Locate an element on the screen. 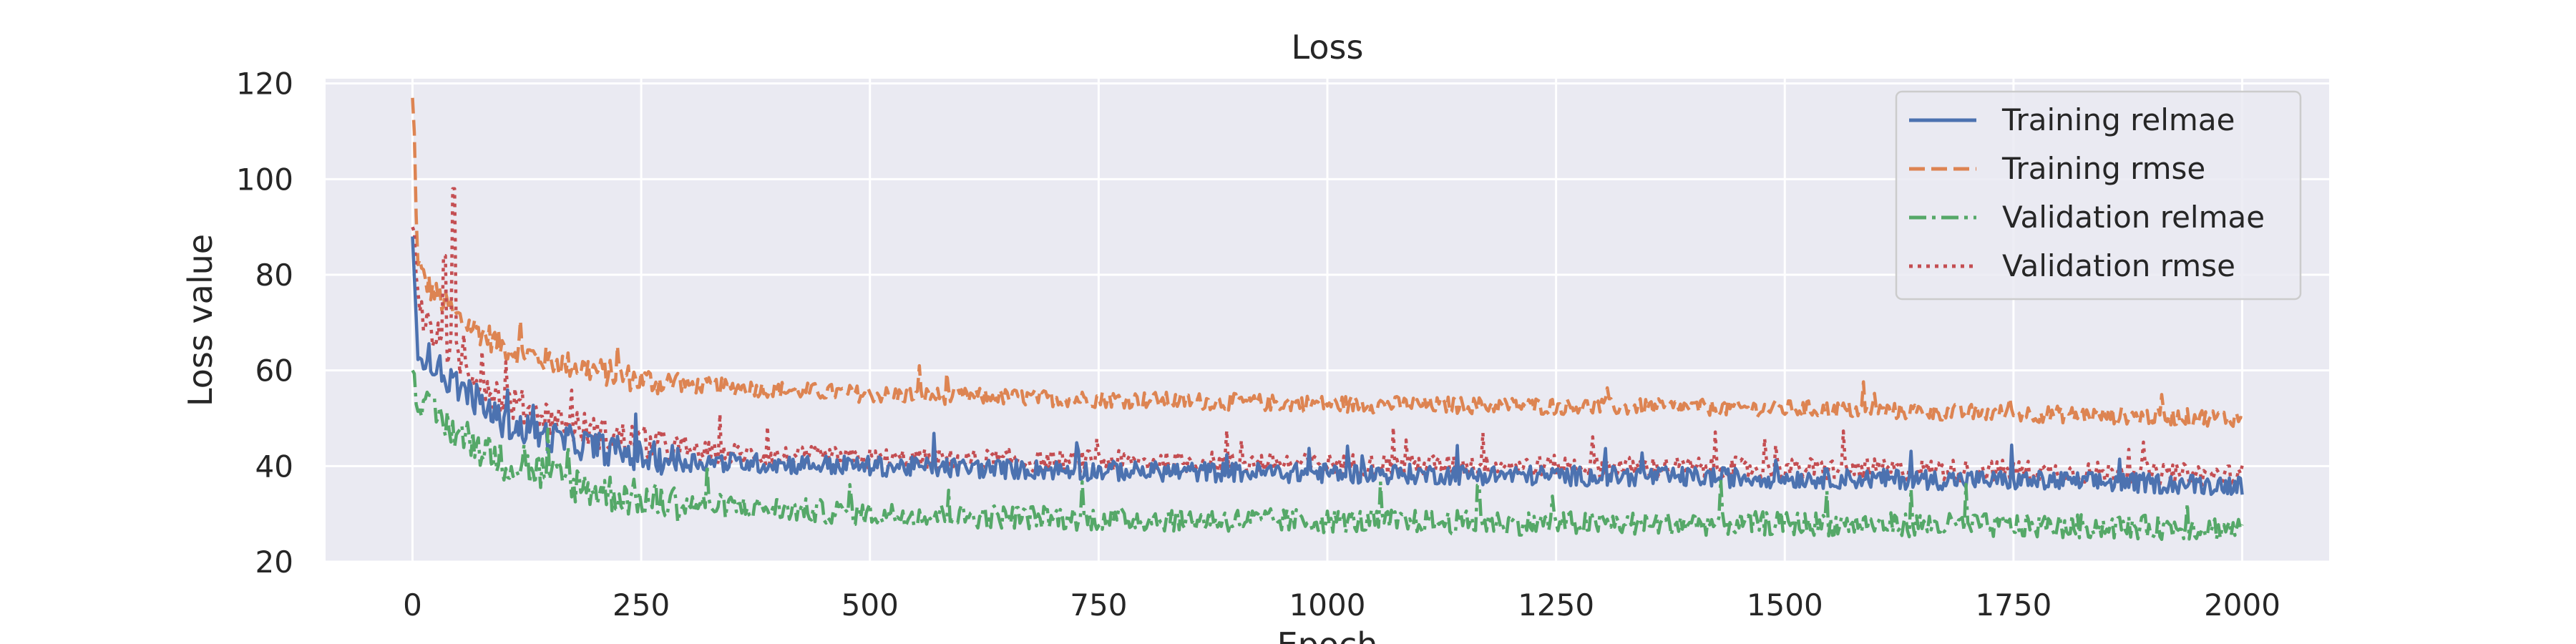 This screenshot has width=2576, height=644. x-tick-label: 1750 is located at coordinates (2013, 605).